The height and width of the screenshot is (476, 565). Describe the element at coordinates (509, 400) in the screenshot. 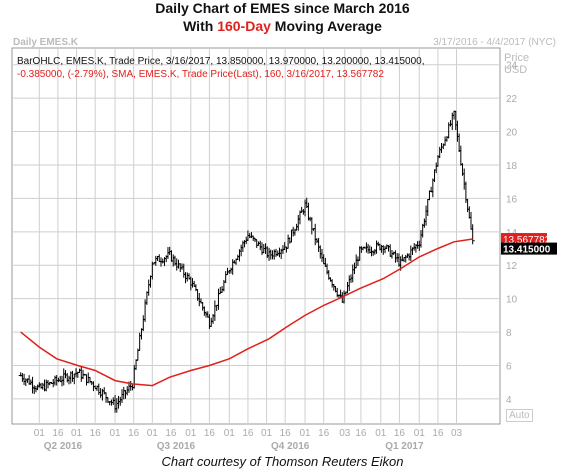

I see `y-tick-label: 4` at that location.